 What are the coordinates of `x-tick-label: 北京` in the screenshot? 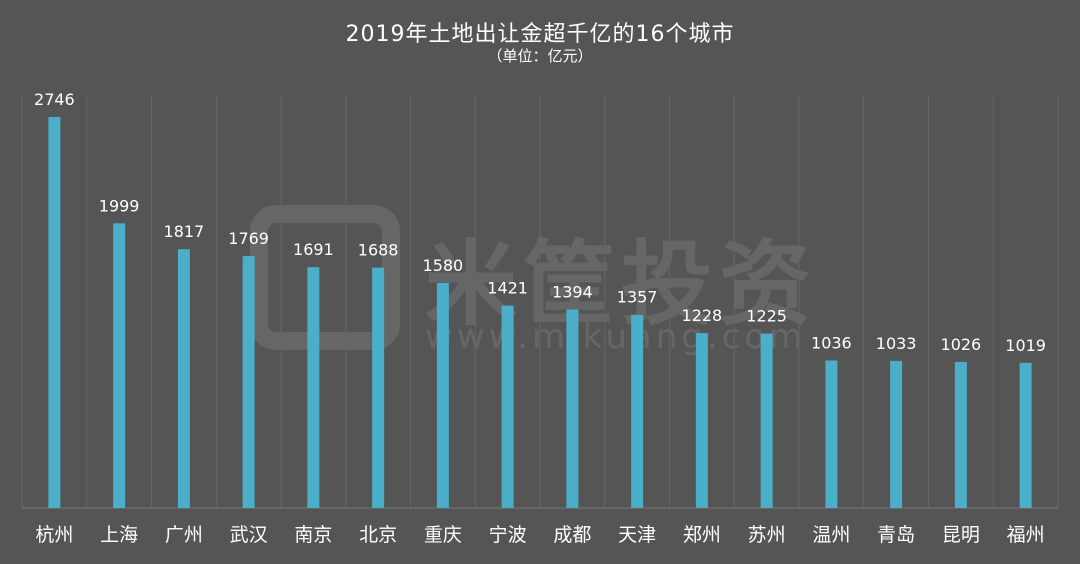 It's located at (378, 535).